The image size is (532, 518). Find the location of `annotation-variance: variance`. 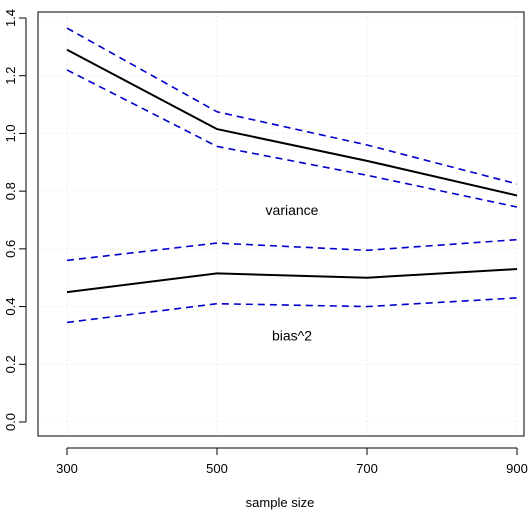

annotation-variance: variance is located at coordinates (292, 210).